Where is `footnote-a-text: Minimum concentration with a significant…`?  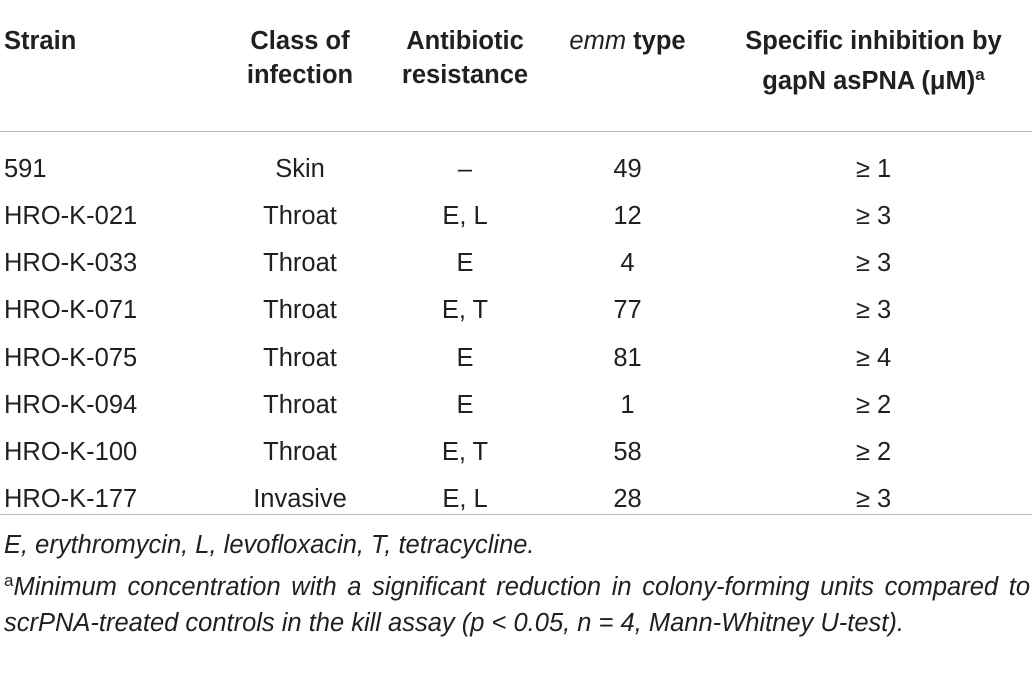 footnote-a-text: Minimum concentration with a significant… is located at coordinates (517, 605).